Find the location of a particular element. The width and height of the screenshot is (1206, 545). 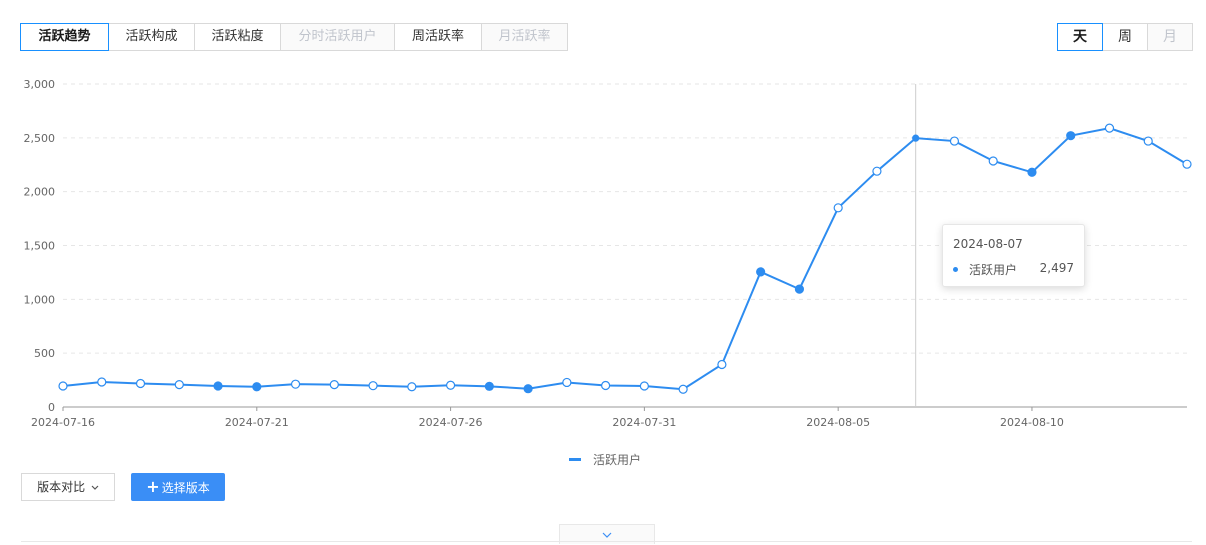

tab-3: 分时活跃用户 is located at coordinates (337, 37).